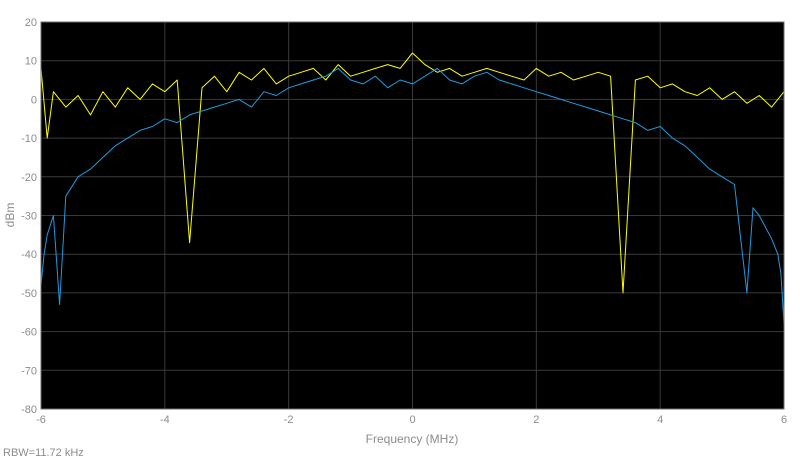  I want to click on x-tick-label: -4, so click(165, 420).